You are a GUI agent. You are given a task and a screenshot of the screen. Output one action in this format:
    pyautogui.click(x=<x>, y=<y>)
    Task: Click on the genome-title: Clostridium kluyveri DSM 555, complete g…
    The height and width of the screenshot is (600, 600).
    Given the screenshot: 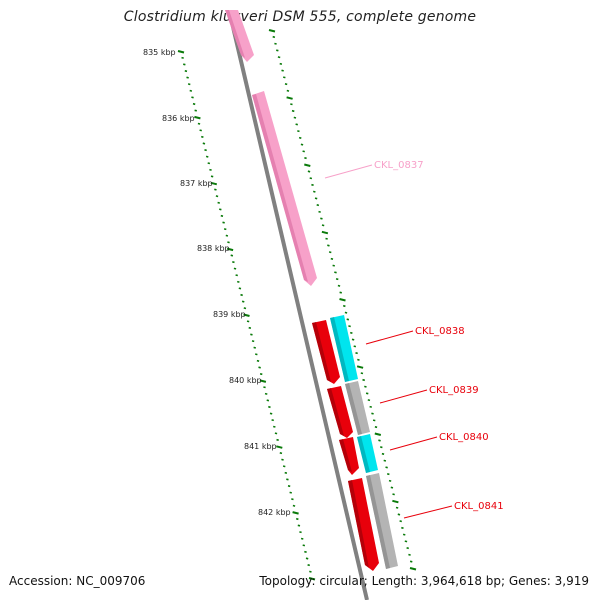 What is the action you would take?
    pyautogui.click(x=300, y=17)
    